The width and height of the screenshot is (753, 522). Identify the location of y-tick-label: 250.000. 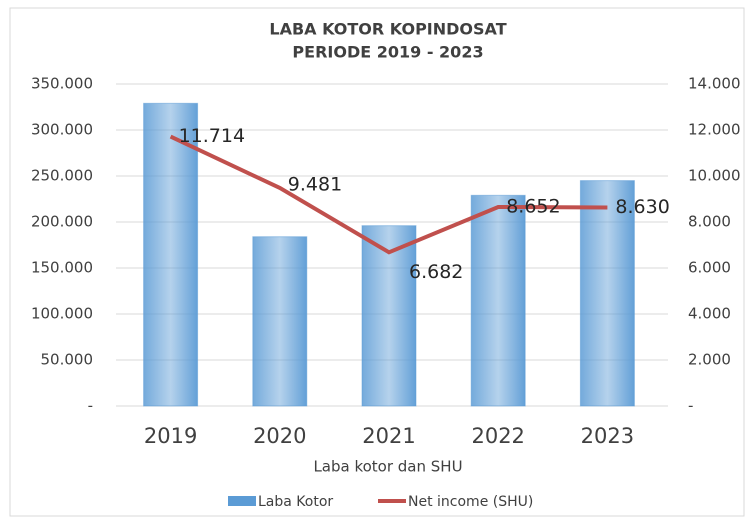
(62, 176).